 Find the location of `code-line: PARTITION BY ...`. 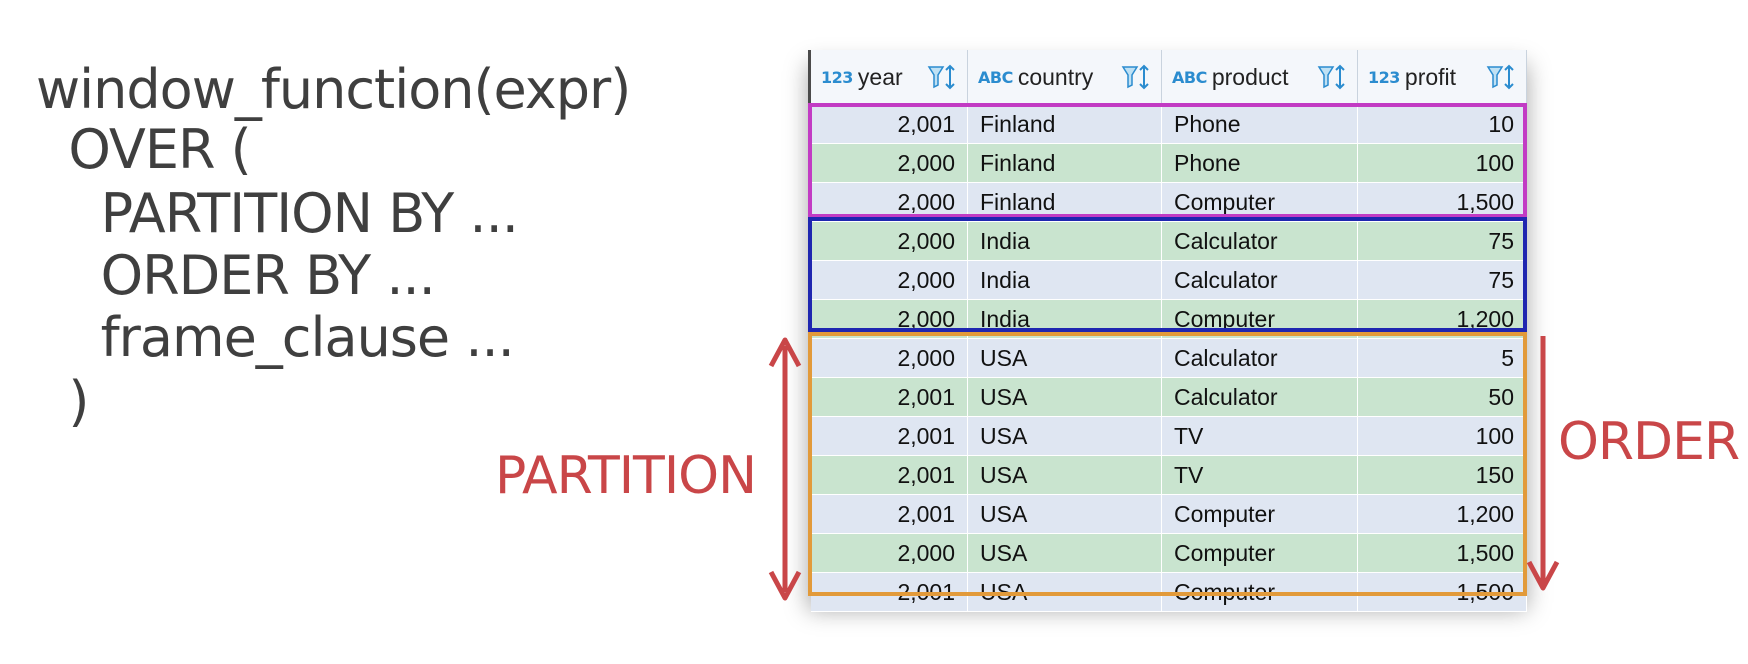

code-line: PARTITION BY ... is located at coordinates (277, 213).